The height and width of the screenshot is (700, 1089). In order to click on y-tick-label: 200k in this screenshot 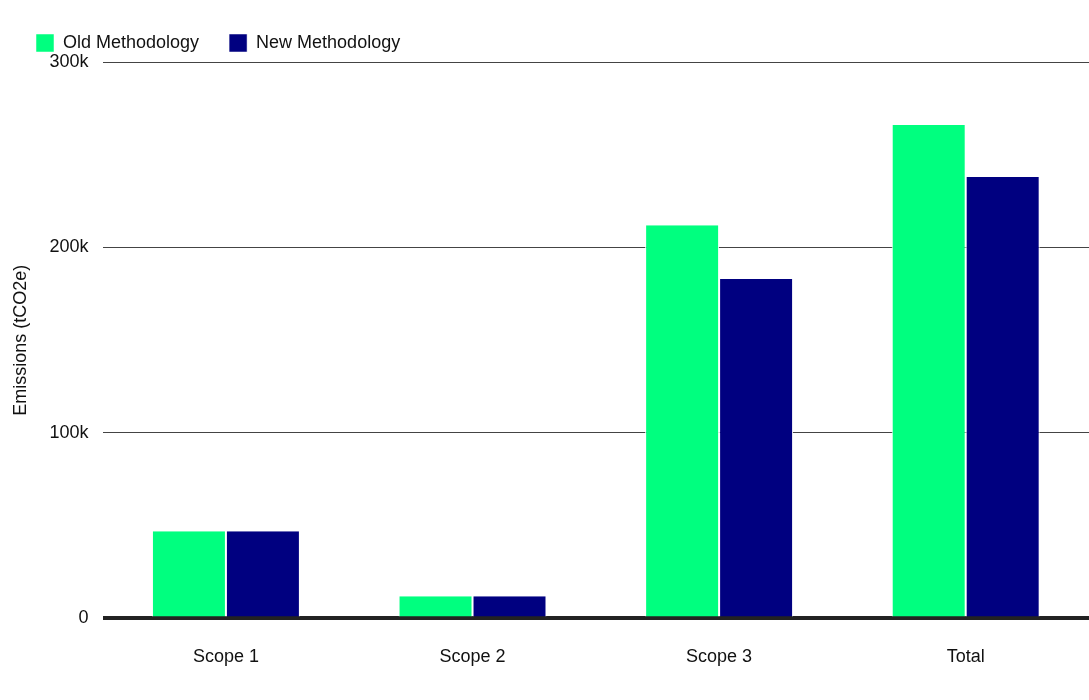, I will do `click(69, 246)`.